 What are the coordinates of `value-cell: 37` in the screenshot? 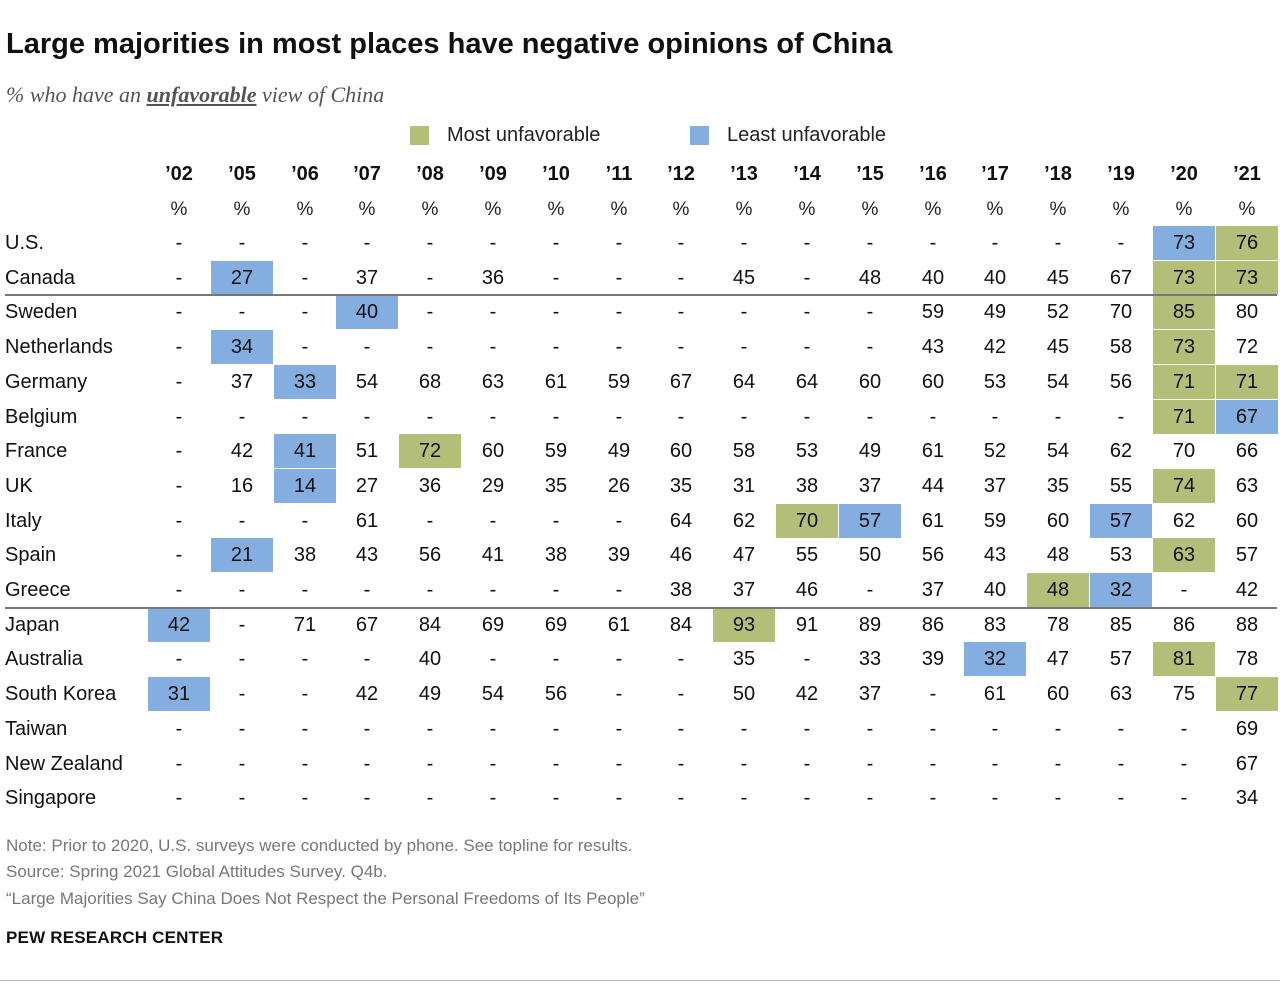 It's located at (367, 278).